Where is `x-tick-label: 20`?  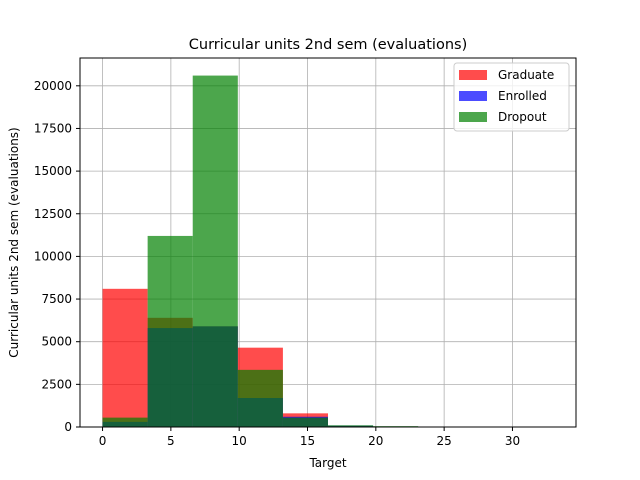 x-tick-label: 20 is located at coordinates (375, 441).